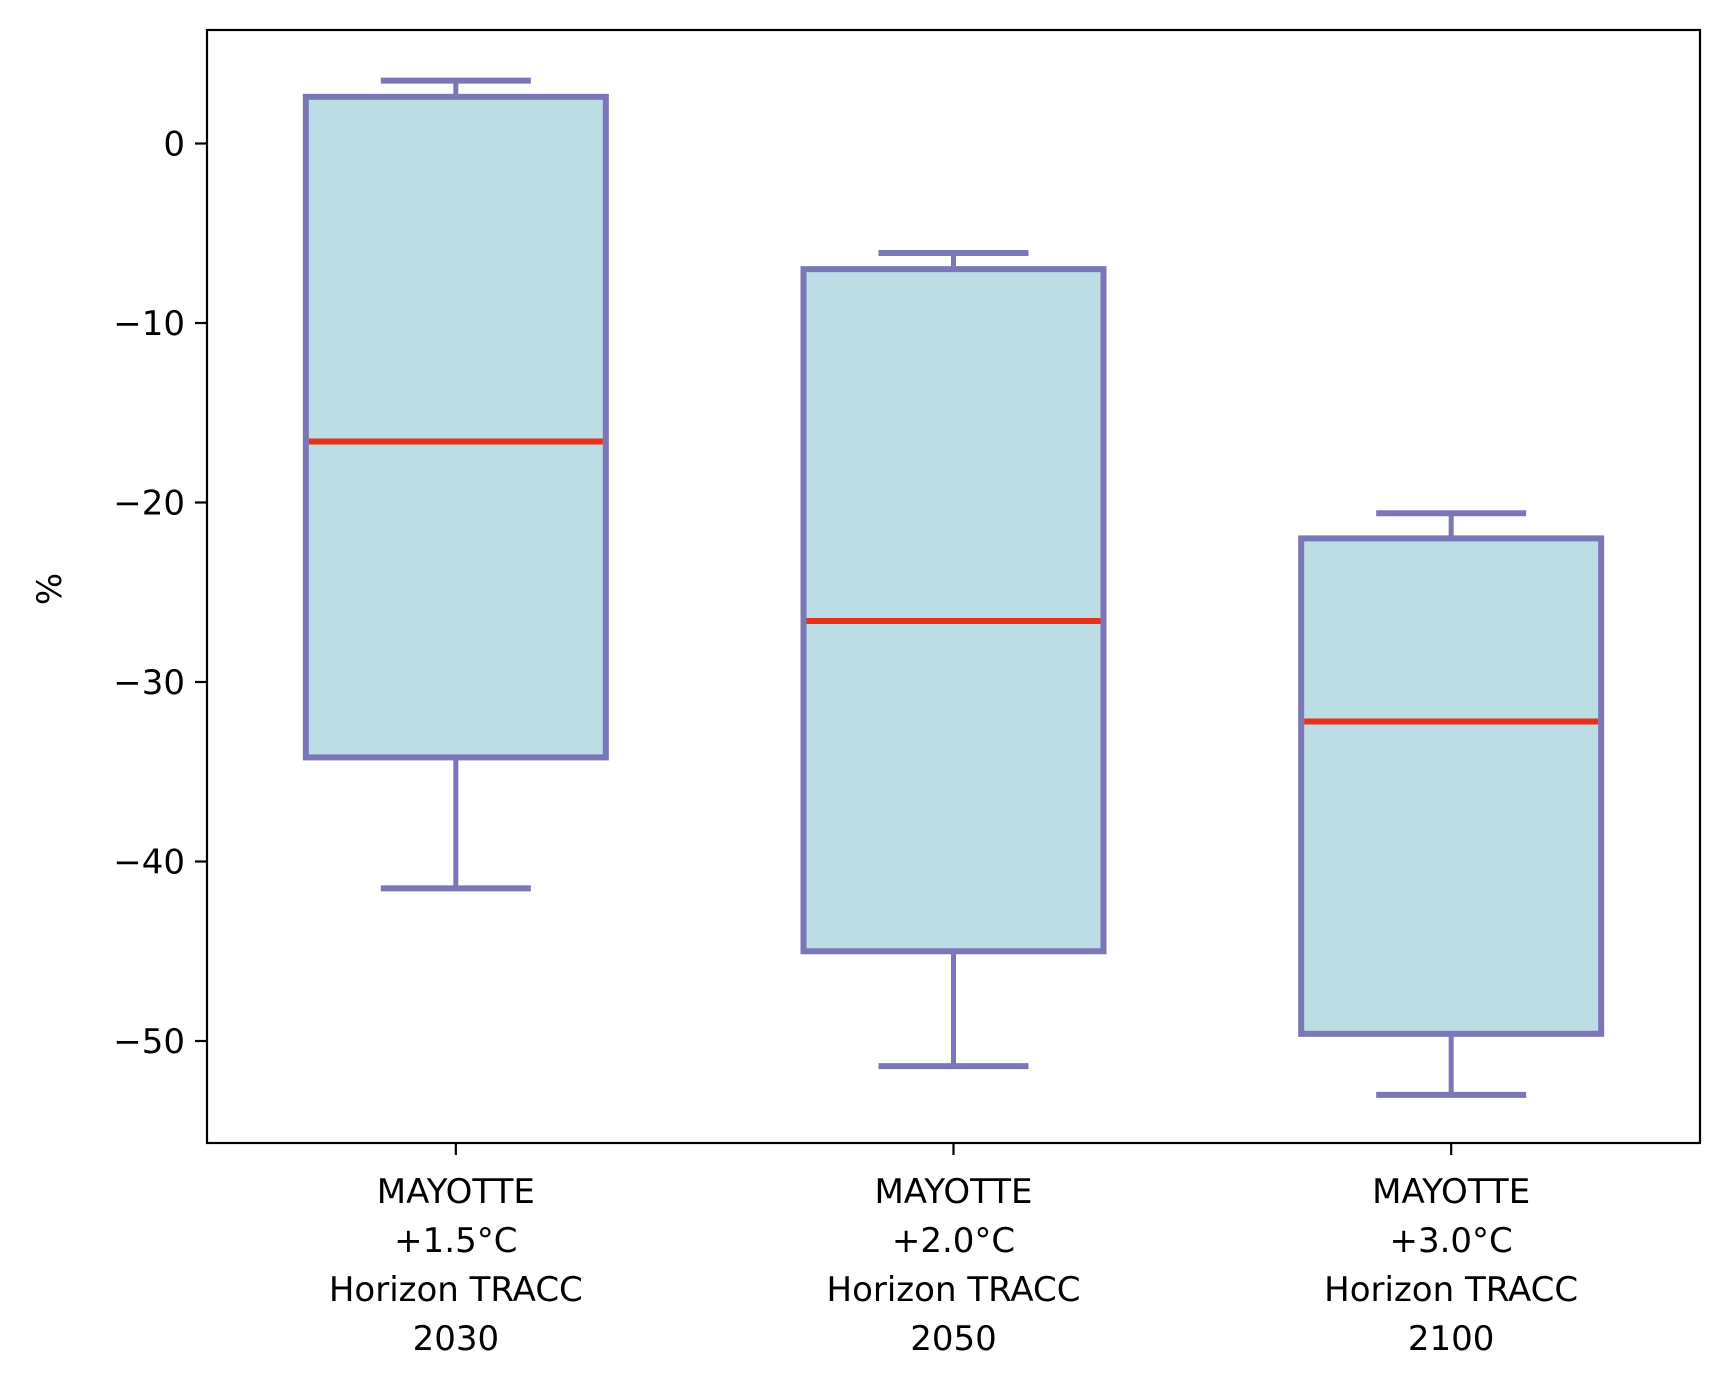 This screenshot has width=1723, height=1385. I want to click on y-tick-label: −40, so click(149, 863).